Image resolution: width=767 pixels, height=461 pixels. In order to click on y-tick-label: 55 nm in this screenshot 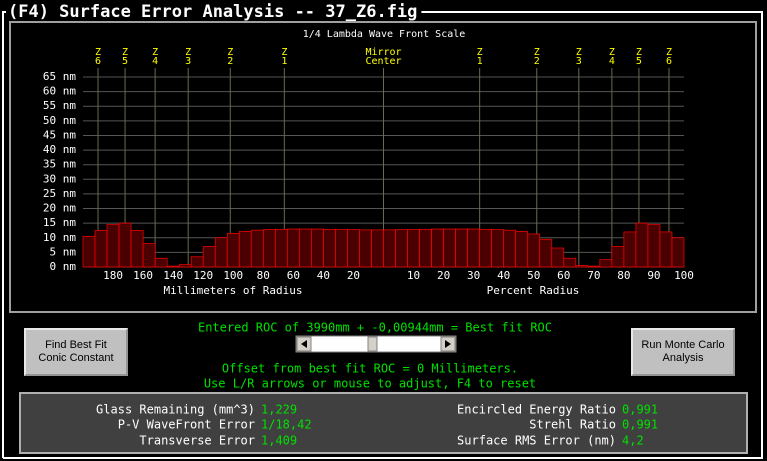, I will do `click(59, 105)`.